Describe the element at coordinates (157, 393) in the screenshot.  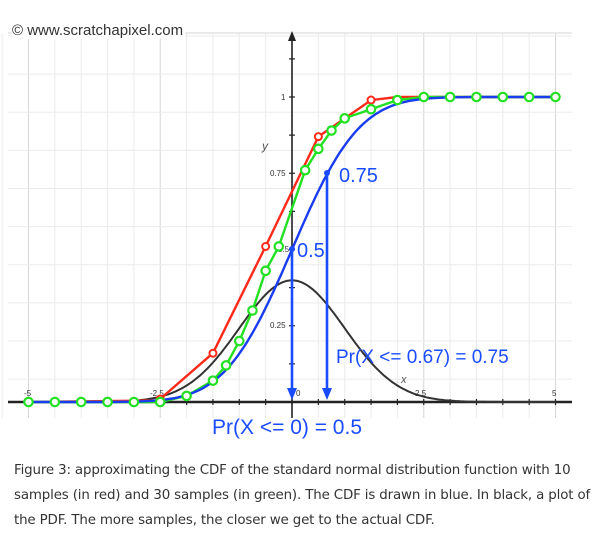
I see `x-tick-label: -2.5` at that location.